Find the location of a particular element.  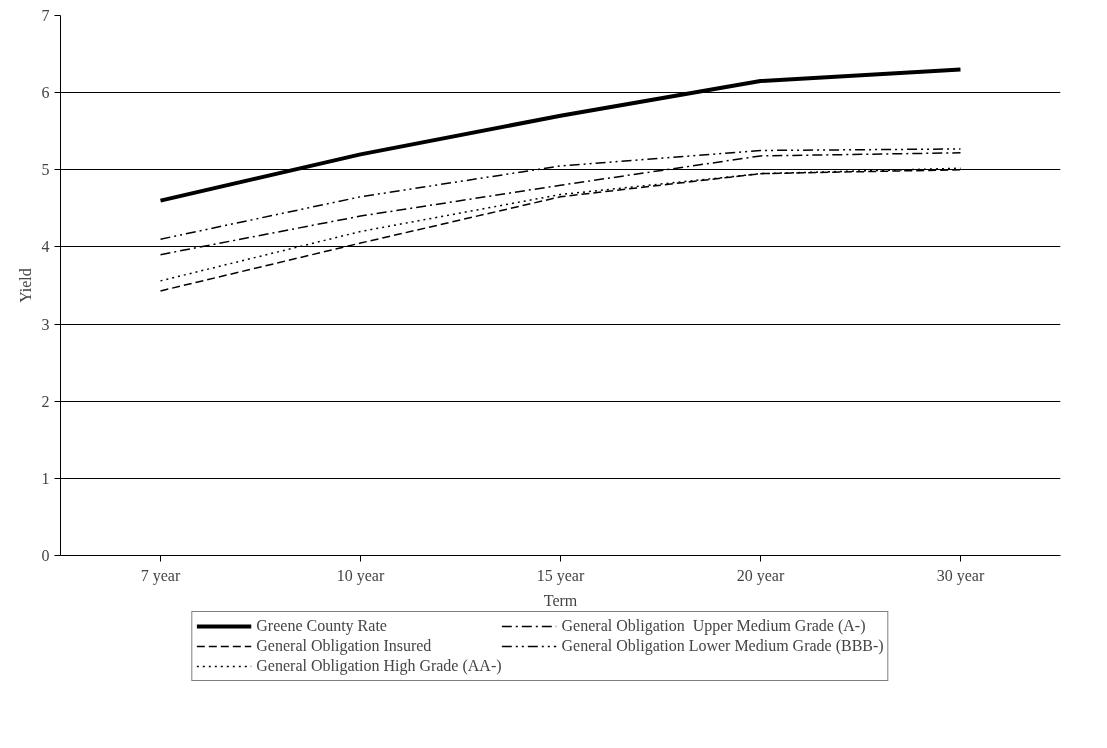

y-tick-label: 3 is located at coordinates (45, 324).